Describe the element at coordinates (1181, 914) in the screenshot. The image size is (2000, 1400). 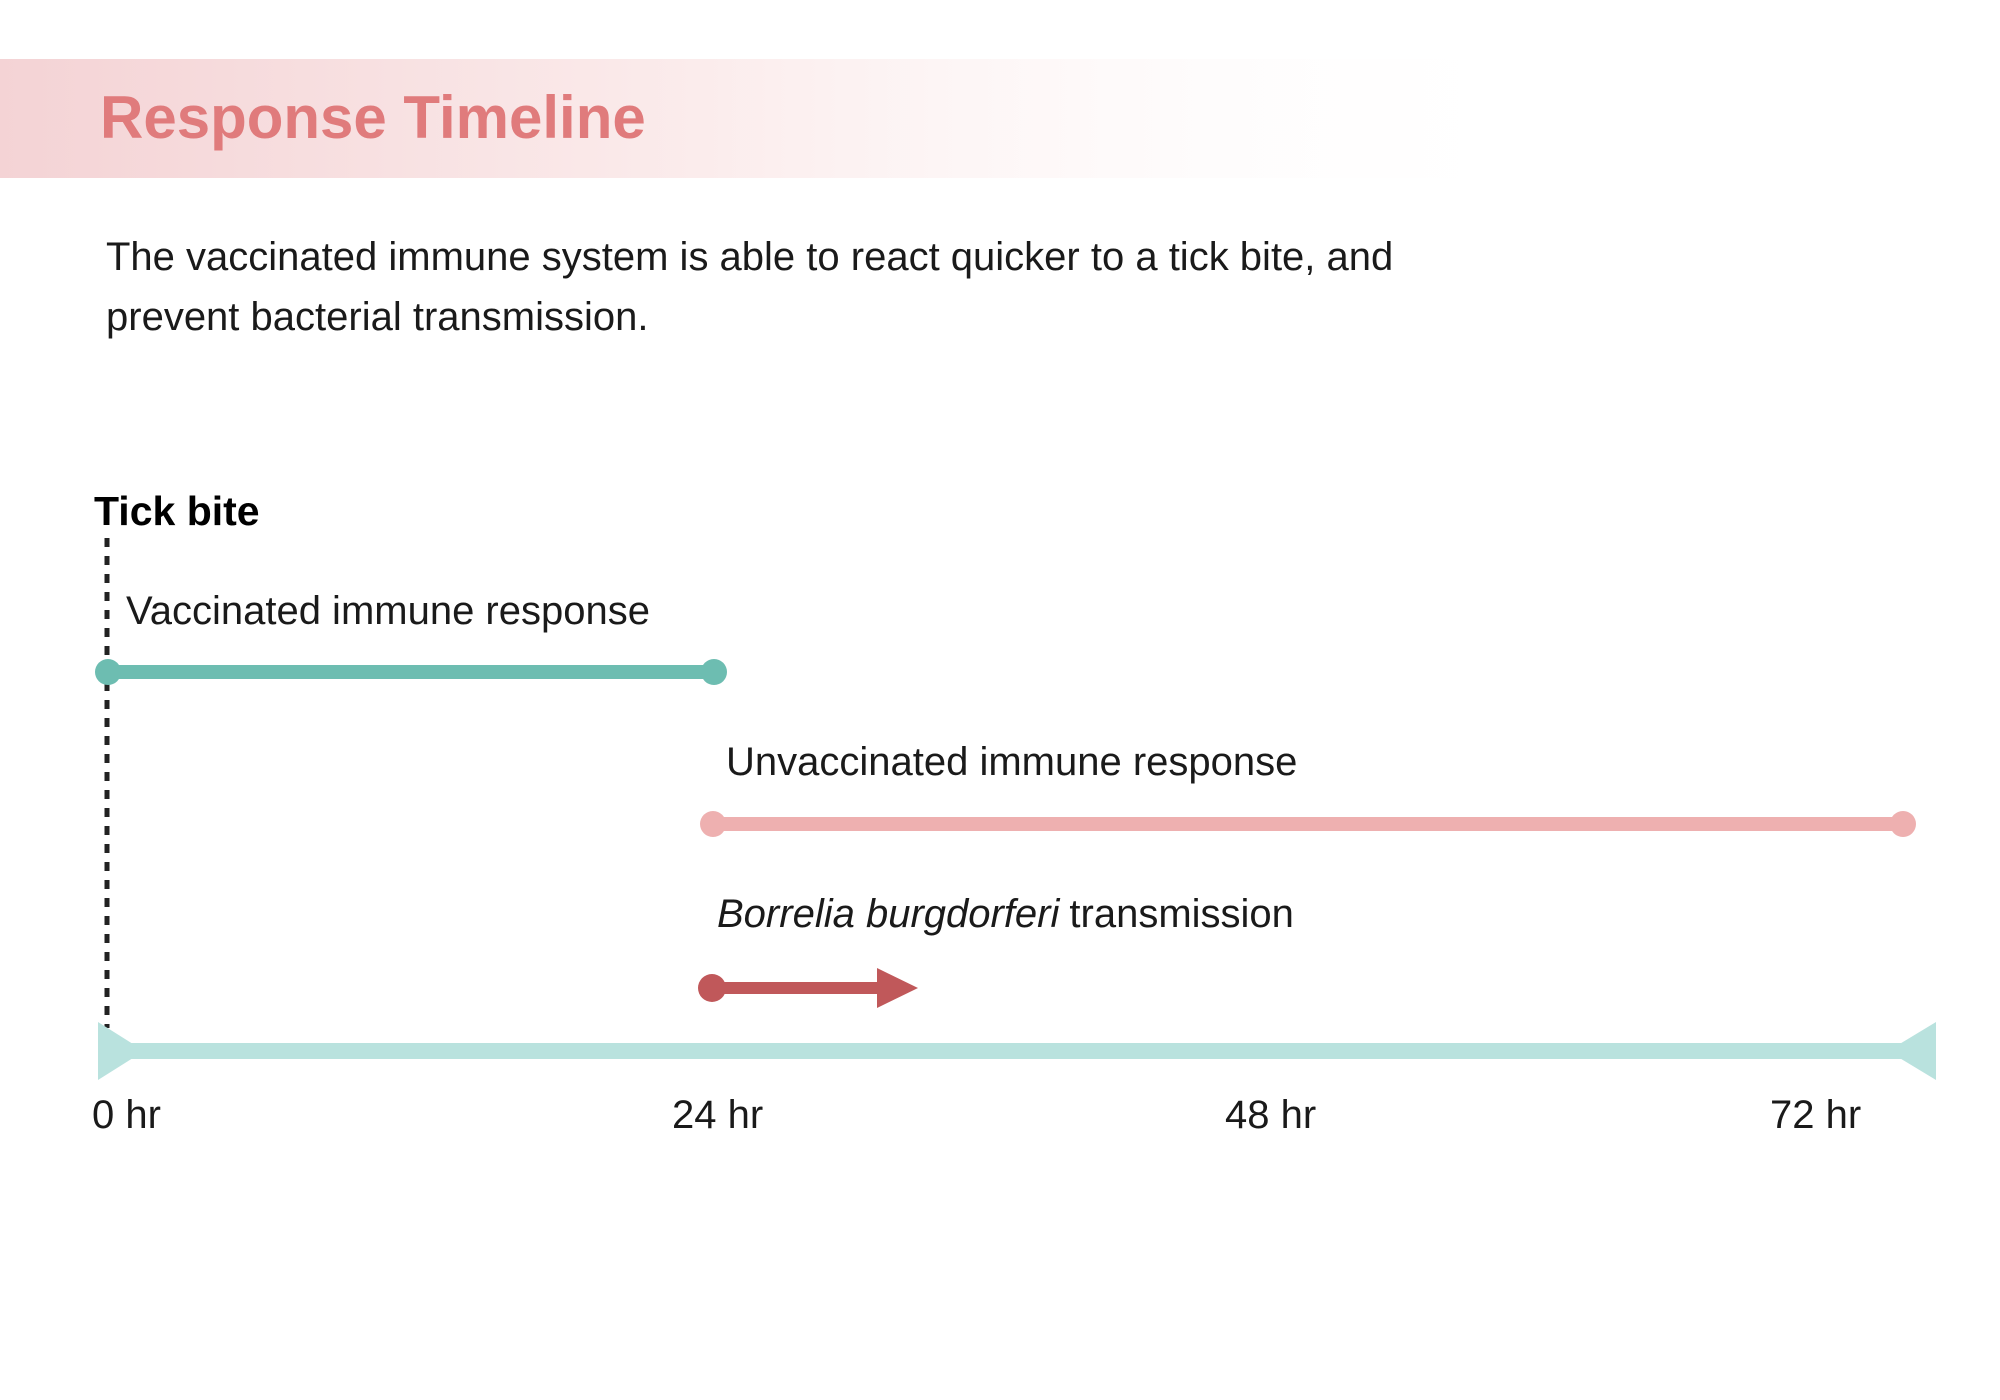
I see `transmission-word: transmission` at that location.